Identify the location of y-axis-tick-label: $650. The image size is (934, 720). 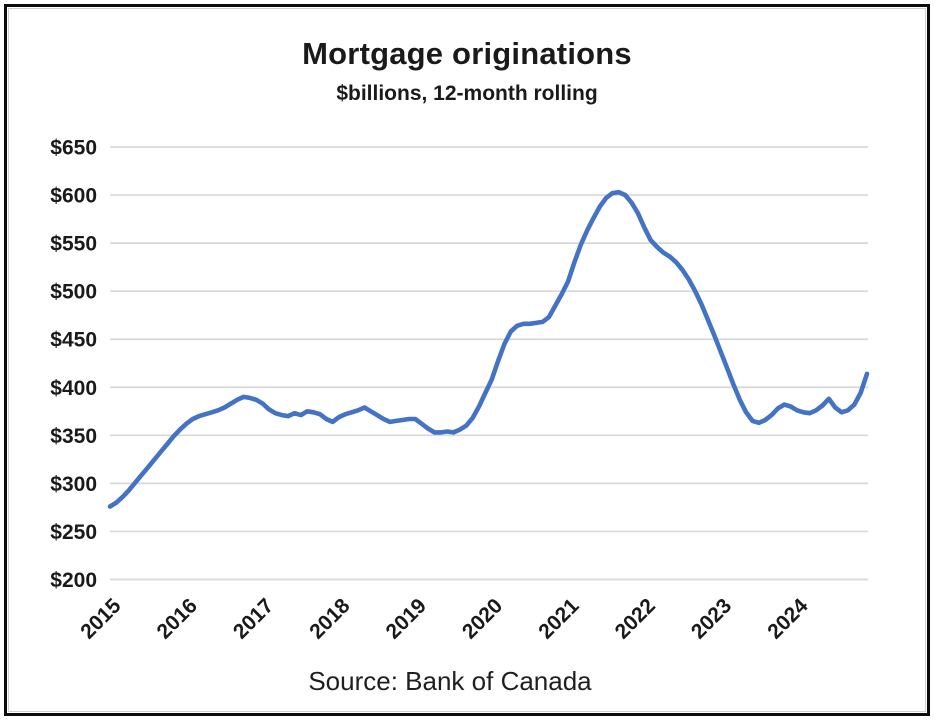
(73, 148).